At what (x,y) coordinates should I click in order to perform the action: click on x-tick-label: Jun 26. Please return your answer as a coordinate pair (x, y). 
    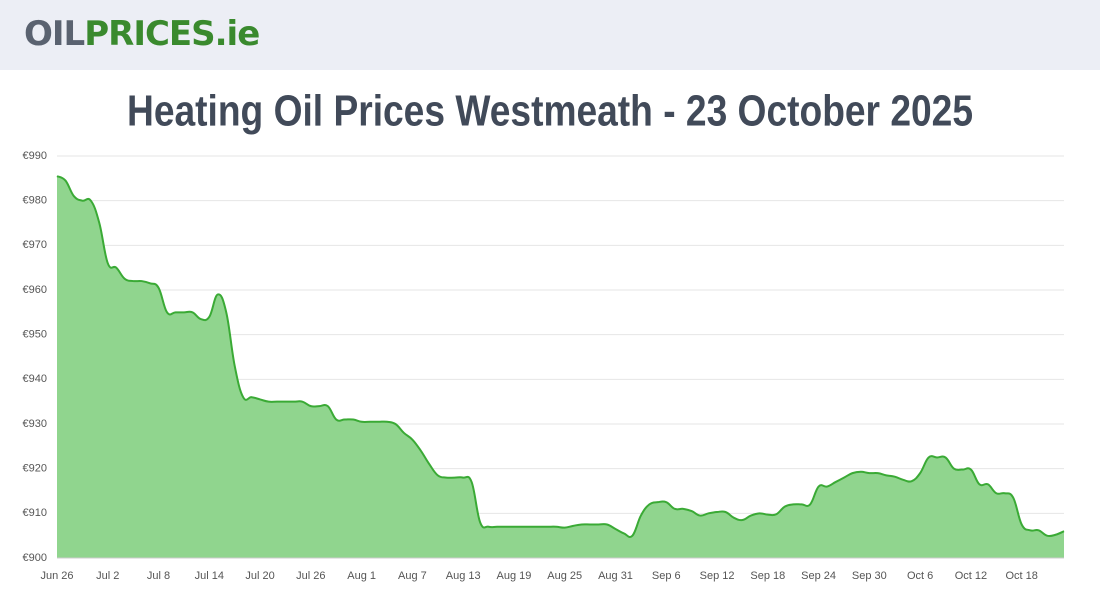
    Looking at the image, I should click on (56, 576).